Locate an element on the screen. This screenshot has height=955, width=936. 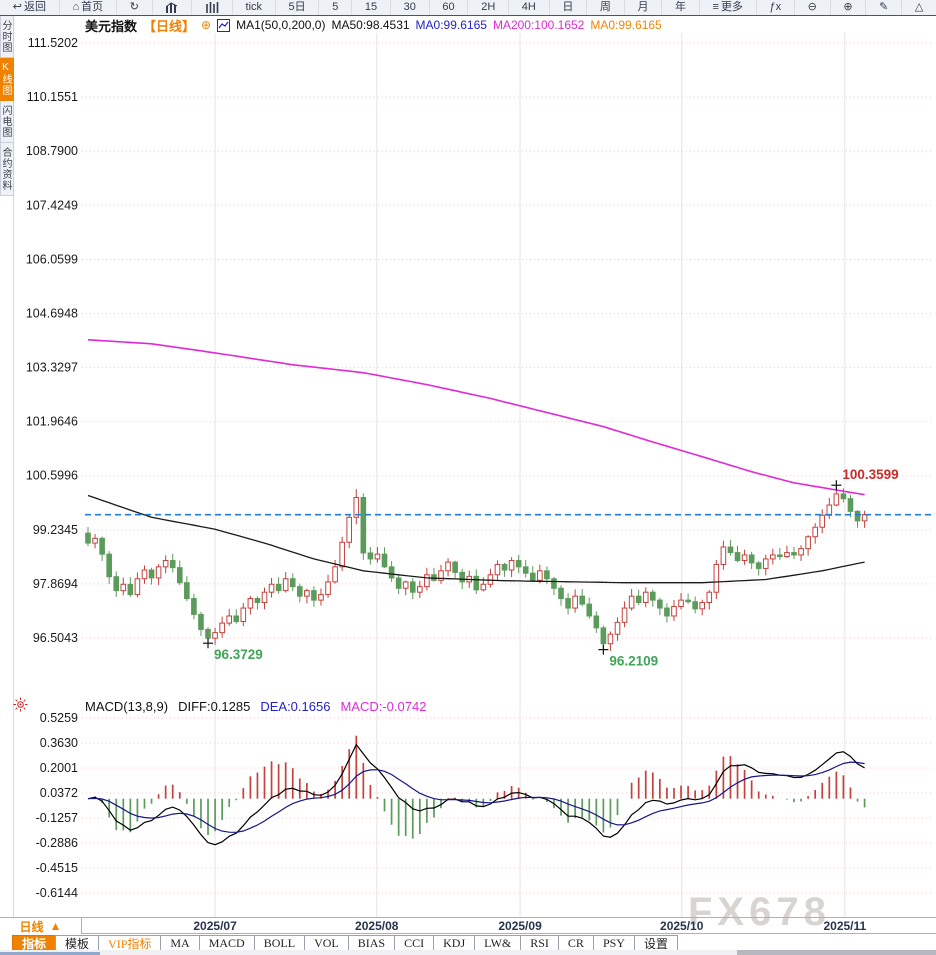
toolbar-item-label: 2H is located at coordinates (488, 7).